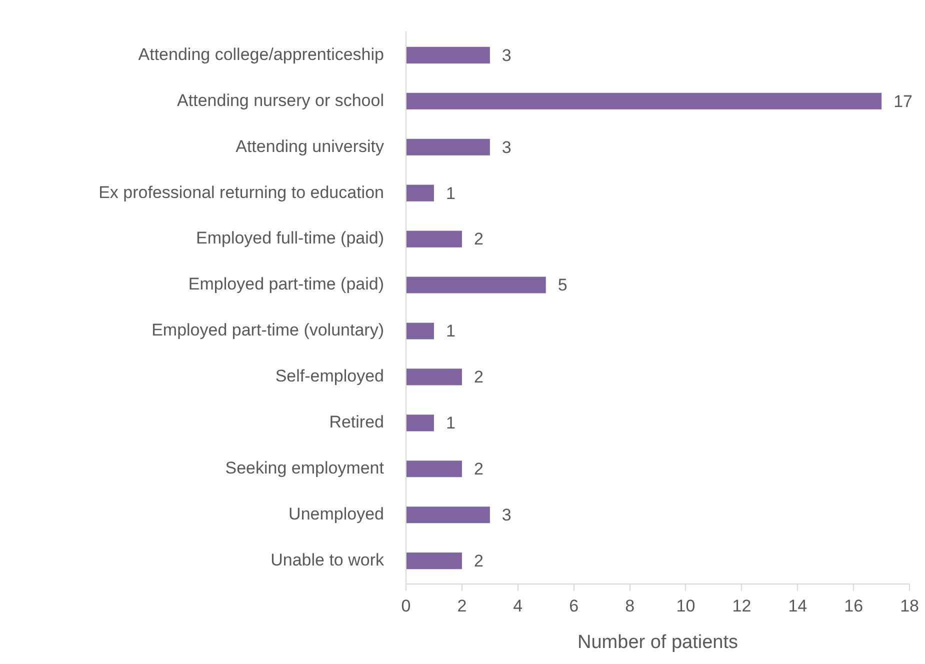 The height and width of the screenshot is (664, 925). What do you see at coordinates (241, 192) in the screenshot?
I see `y-tick-label: Ex professional returning to education` at bounding box center [241, 192].